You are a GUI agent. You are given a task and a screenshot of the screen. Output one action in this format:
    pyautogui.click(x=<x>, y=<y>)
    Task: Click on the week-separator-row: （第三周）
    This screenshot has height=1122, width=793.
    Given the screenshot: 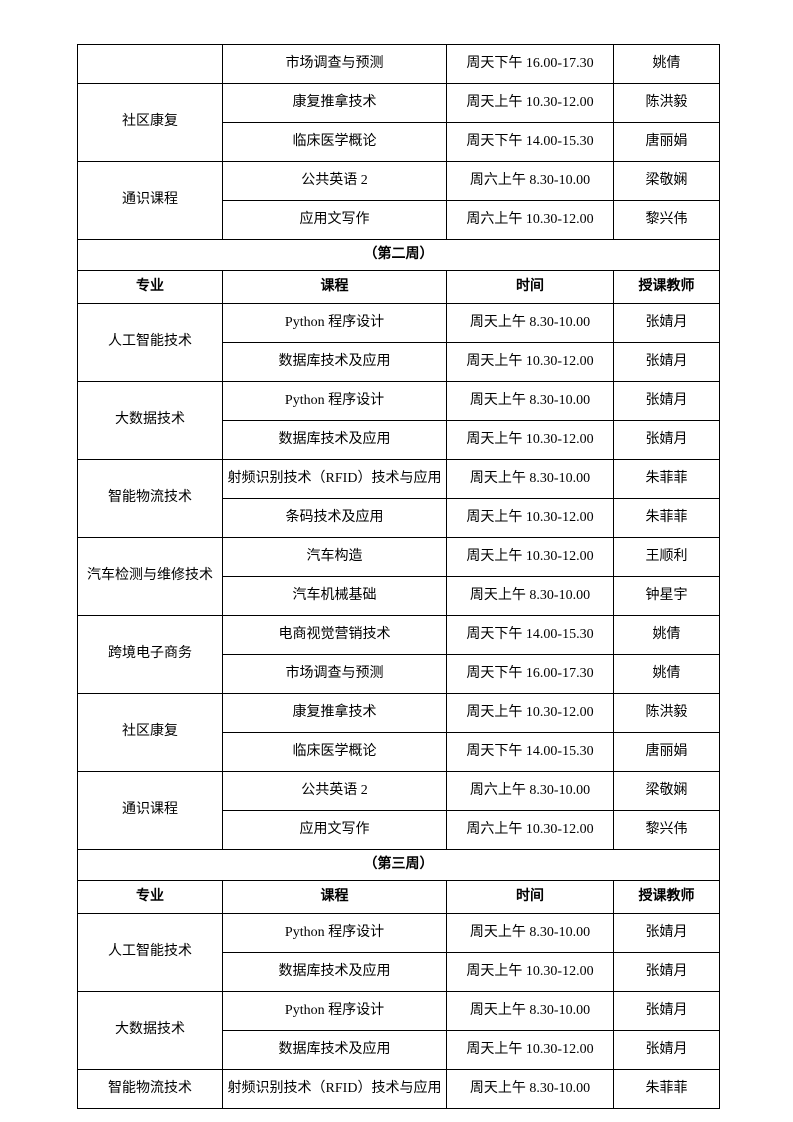 What is the action you would take?
    pyautogui.click(x=398, y=865)
    